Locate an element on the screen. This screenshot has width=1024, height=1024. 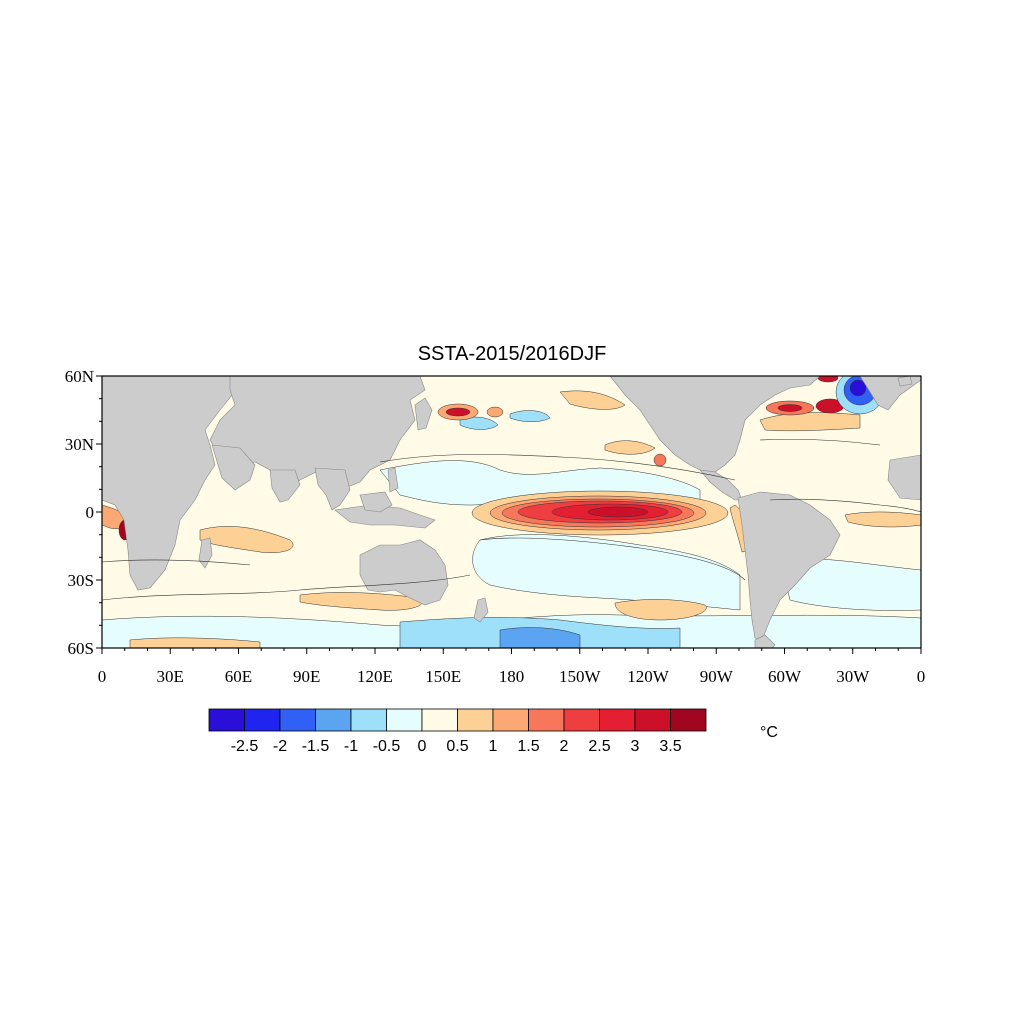
colorbar-label: -0.5 is located at coordinates (387, 746).